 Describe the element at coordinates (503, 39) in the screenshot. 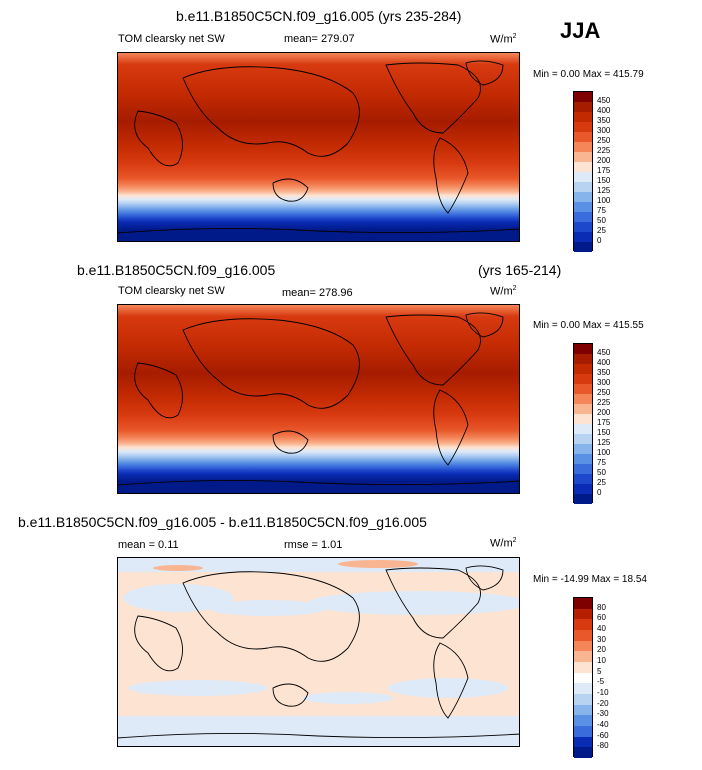

I see `panel1-units: W/m2` at that location.